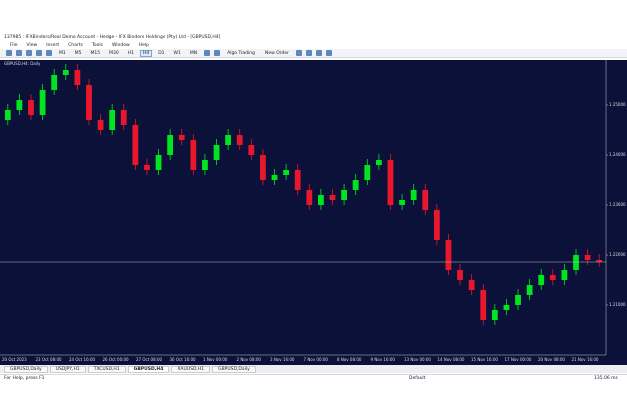  Describe the element at coordinates (277, 53) in the screenshot. I see `new-order-button: New Order` at that location.